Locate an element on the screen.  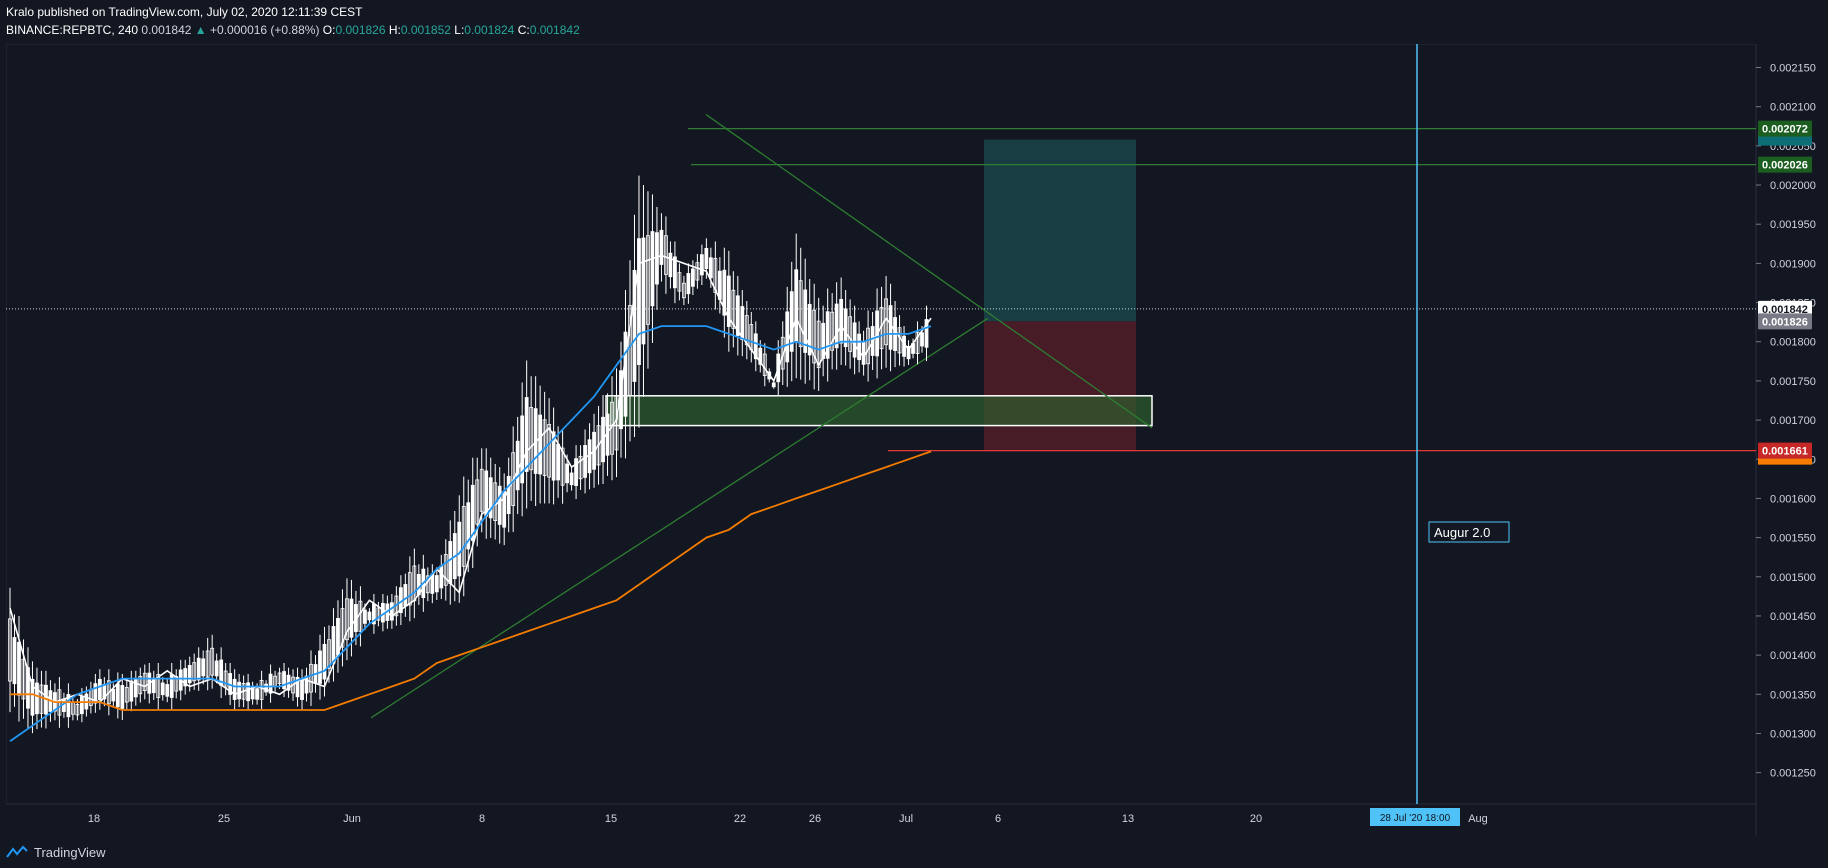
symbol-name: BINANCE:REPBTC, 240 is located at coordinates (72, 30).